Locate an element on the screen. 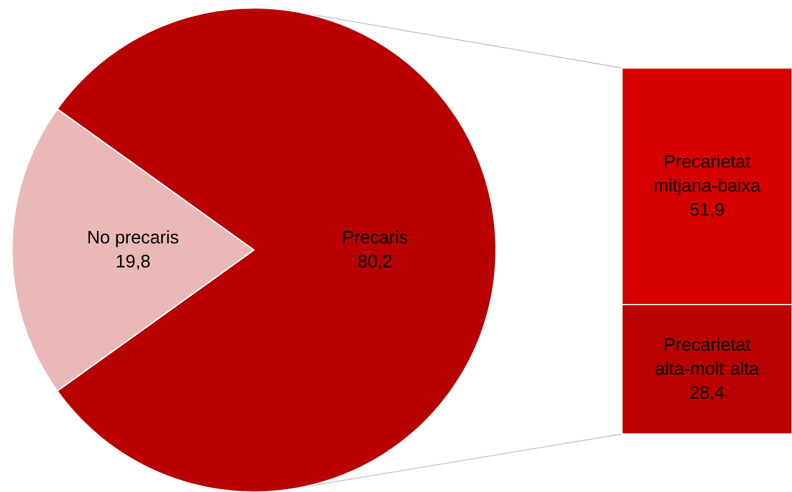  slice-label: Precaris is located at coordinates (375, 237).